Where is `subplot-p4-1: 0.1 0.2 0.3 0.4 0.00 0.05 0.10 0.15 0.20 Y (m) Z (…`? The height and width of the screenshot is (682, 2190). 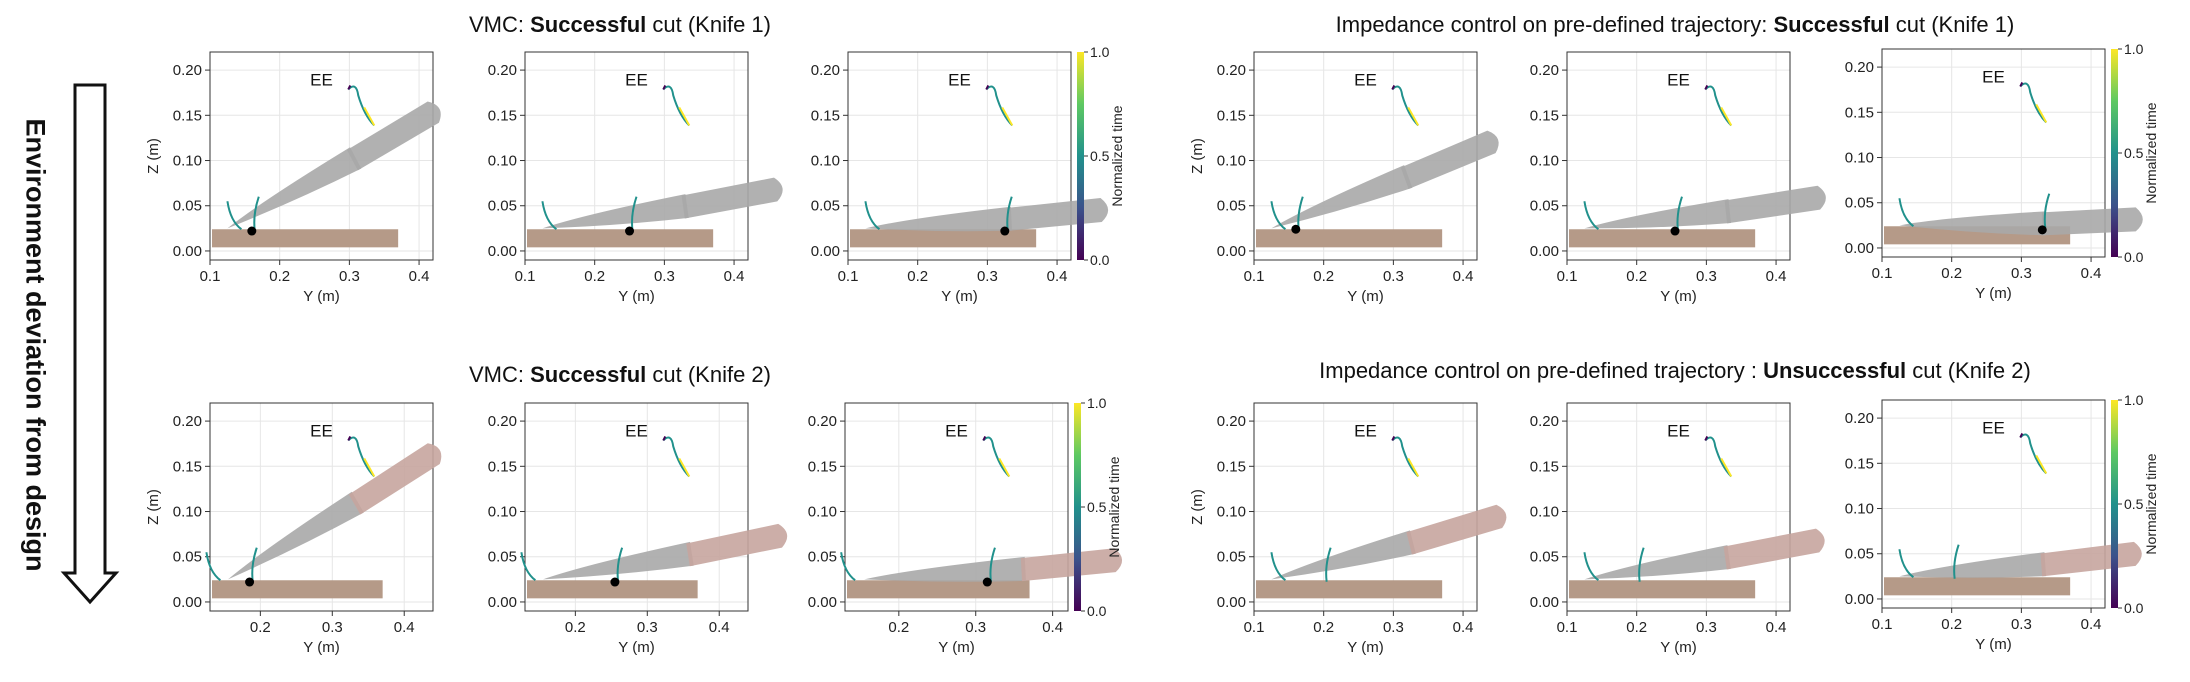 subplot-p4-1: 0.1 0.2 0.3 0.4 0.00 0.05 0.10 0.15 0.20 Y (m) Z (… is located at coordinates (1348, 529).